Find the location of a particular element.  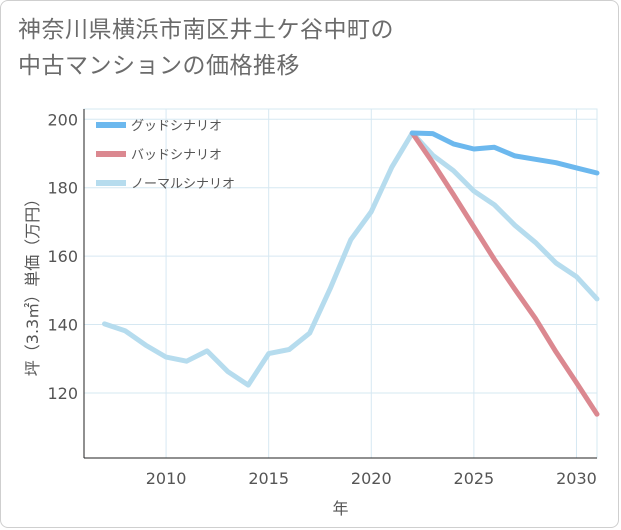

x-tick-label: 2020 is located at coordinates (371, 478).